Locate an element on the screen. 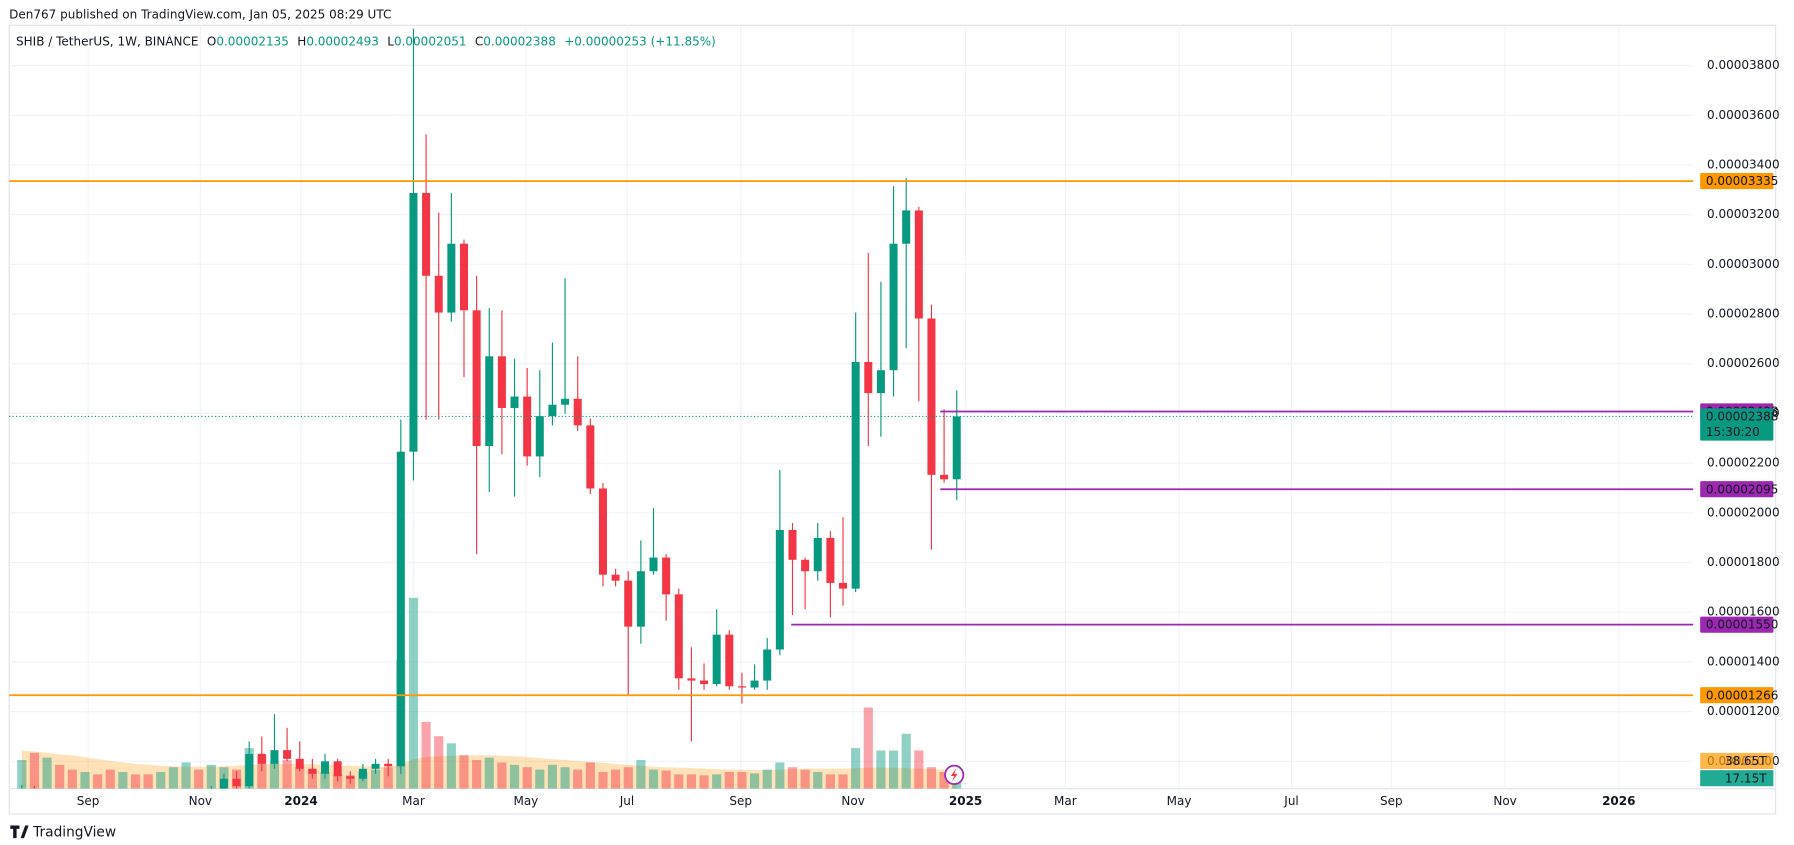 The image size is (1794, 845). footer-logo: TradingView is located at coordinates (63, 832).